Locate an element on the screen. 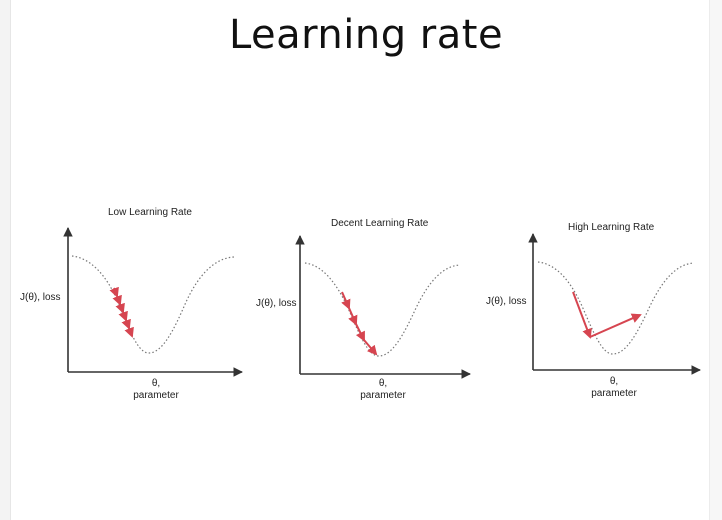  right-edge-bar is located at coordinates (715, 260).